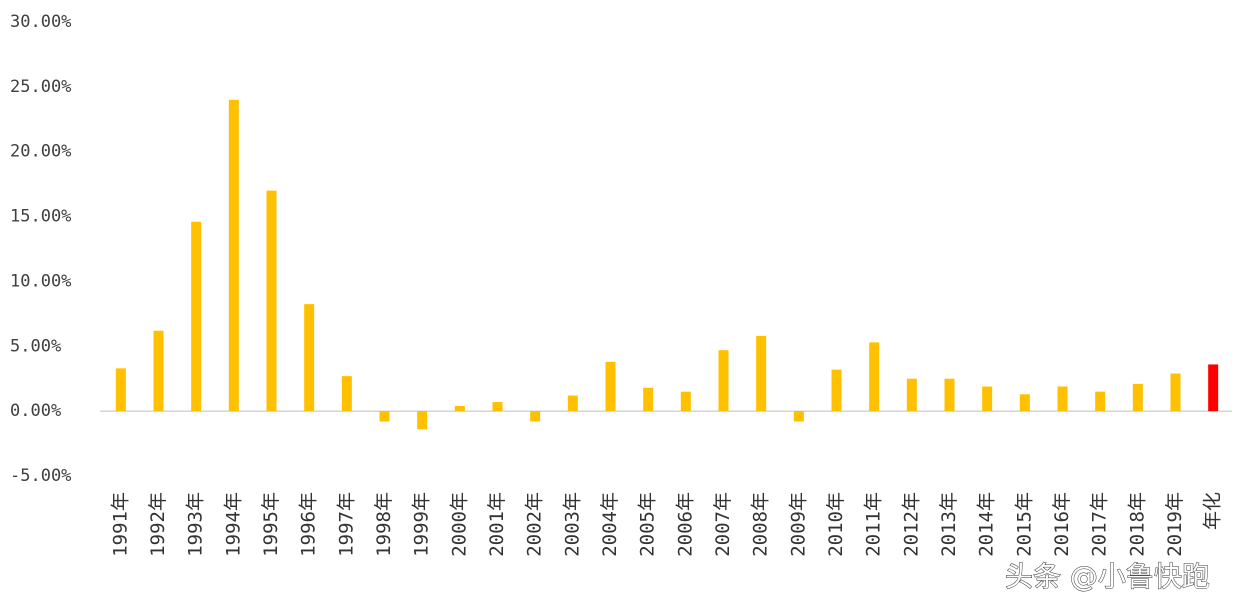  Describe the element at coordinates (233, 524) in the screenshot. I see `x-tick-label: 1994年` at that location.